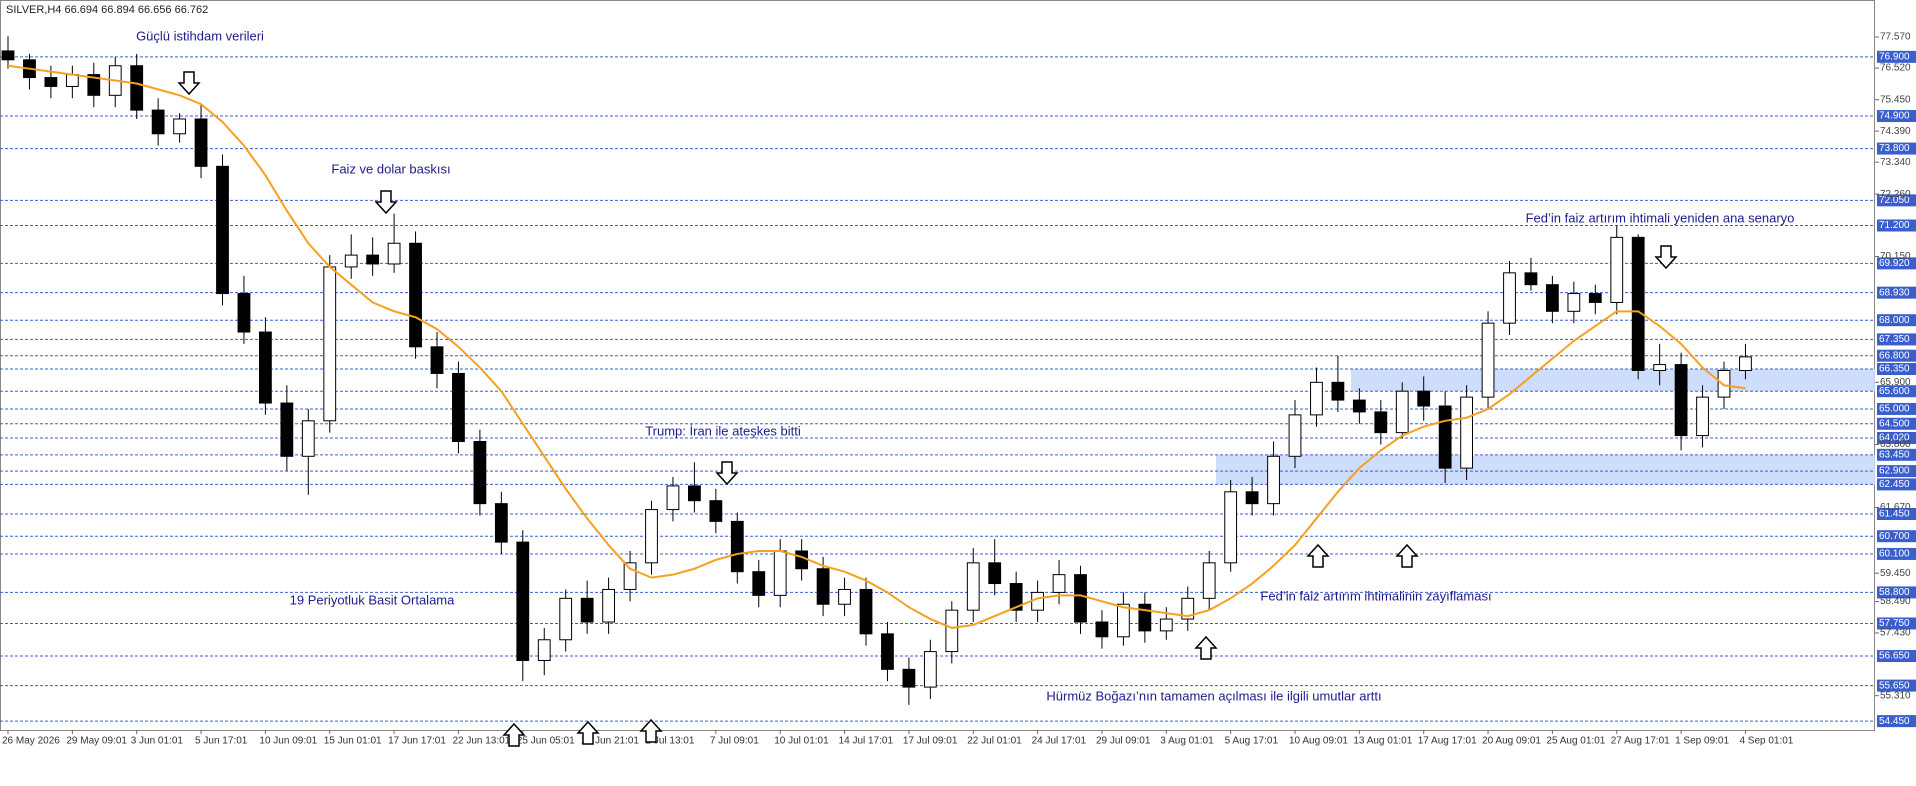 The height and width of the screenshot is (786, 1916). Describe the element at coordinates (31, 741) in the screenshot. I see `x-tick-label: 26 May 2026` at that location.